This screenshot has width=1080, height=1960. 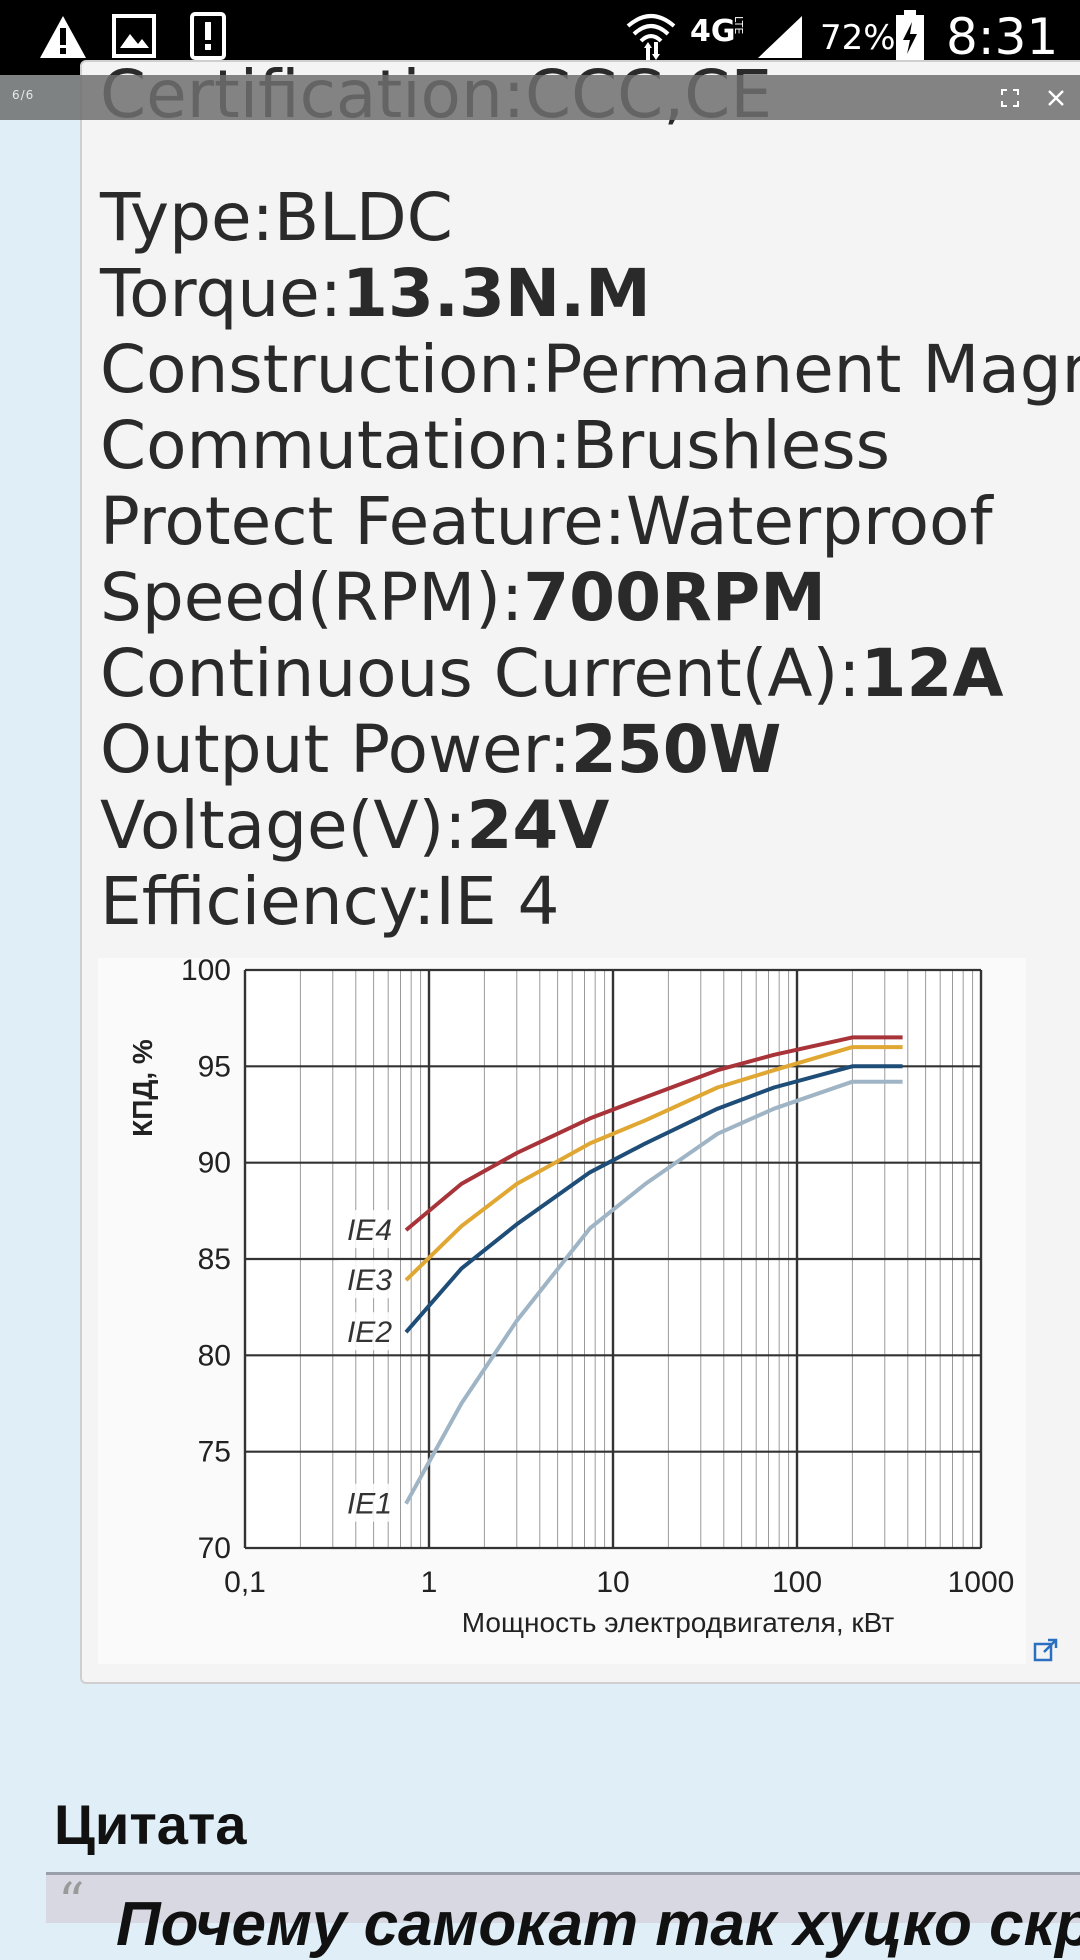 I want to click on alert-icon, so click(x=208, y=36).